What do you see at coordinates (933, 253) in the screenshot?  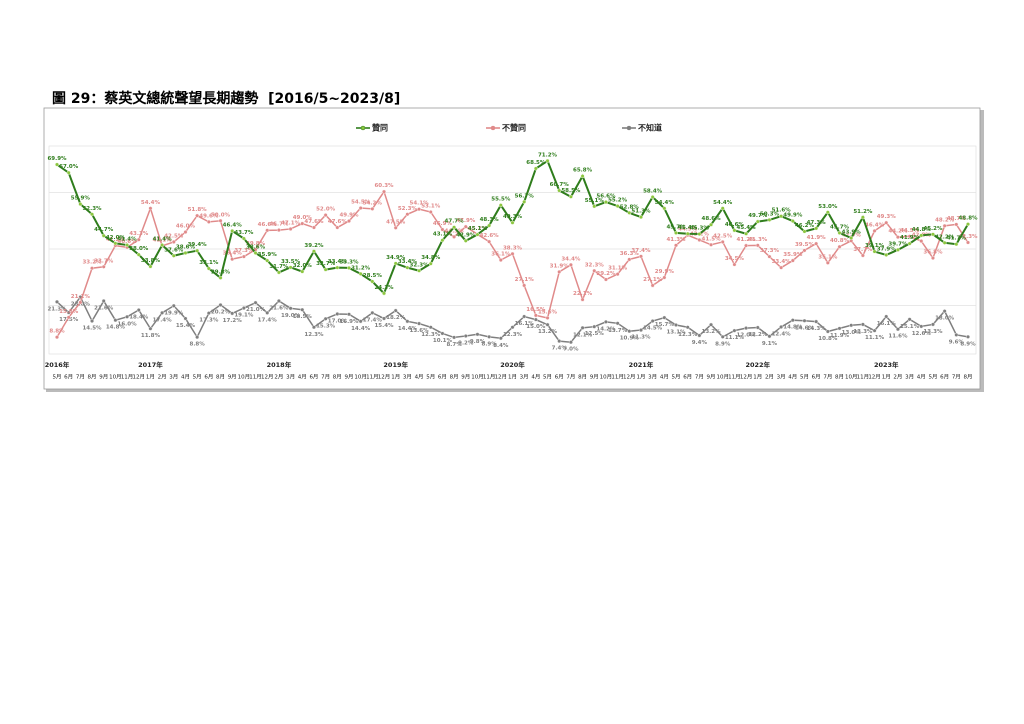 I see `data-label: 36.8%` at bounding box center [933, 253].